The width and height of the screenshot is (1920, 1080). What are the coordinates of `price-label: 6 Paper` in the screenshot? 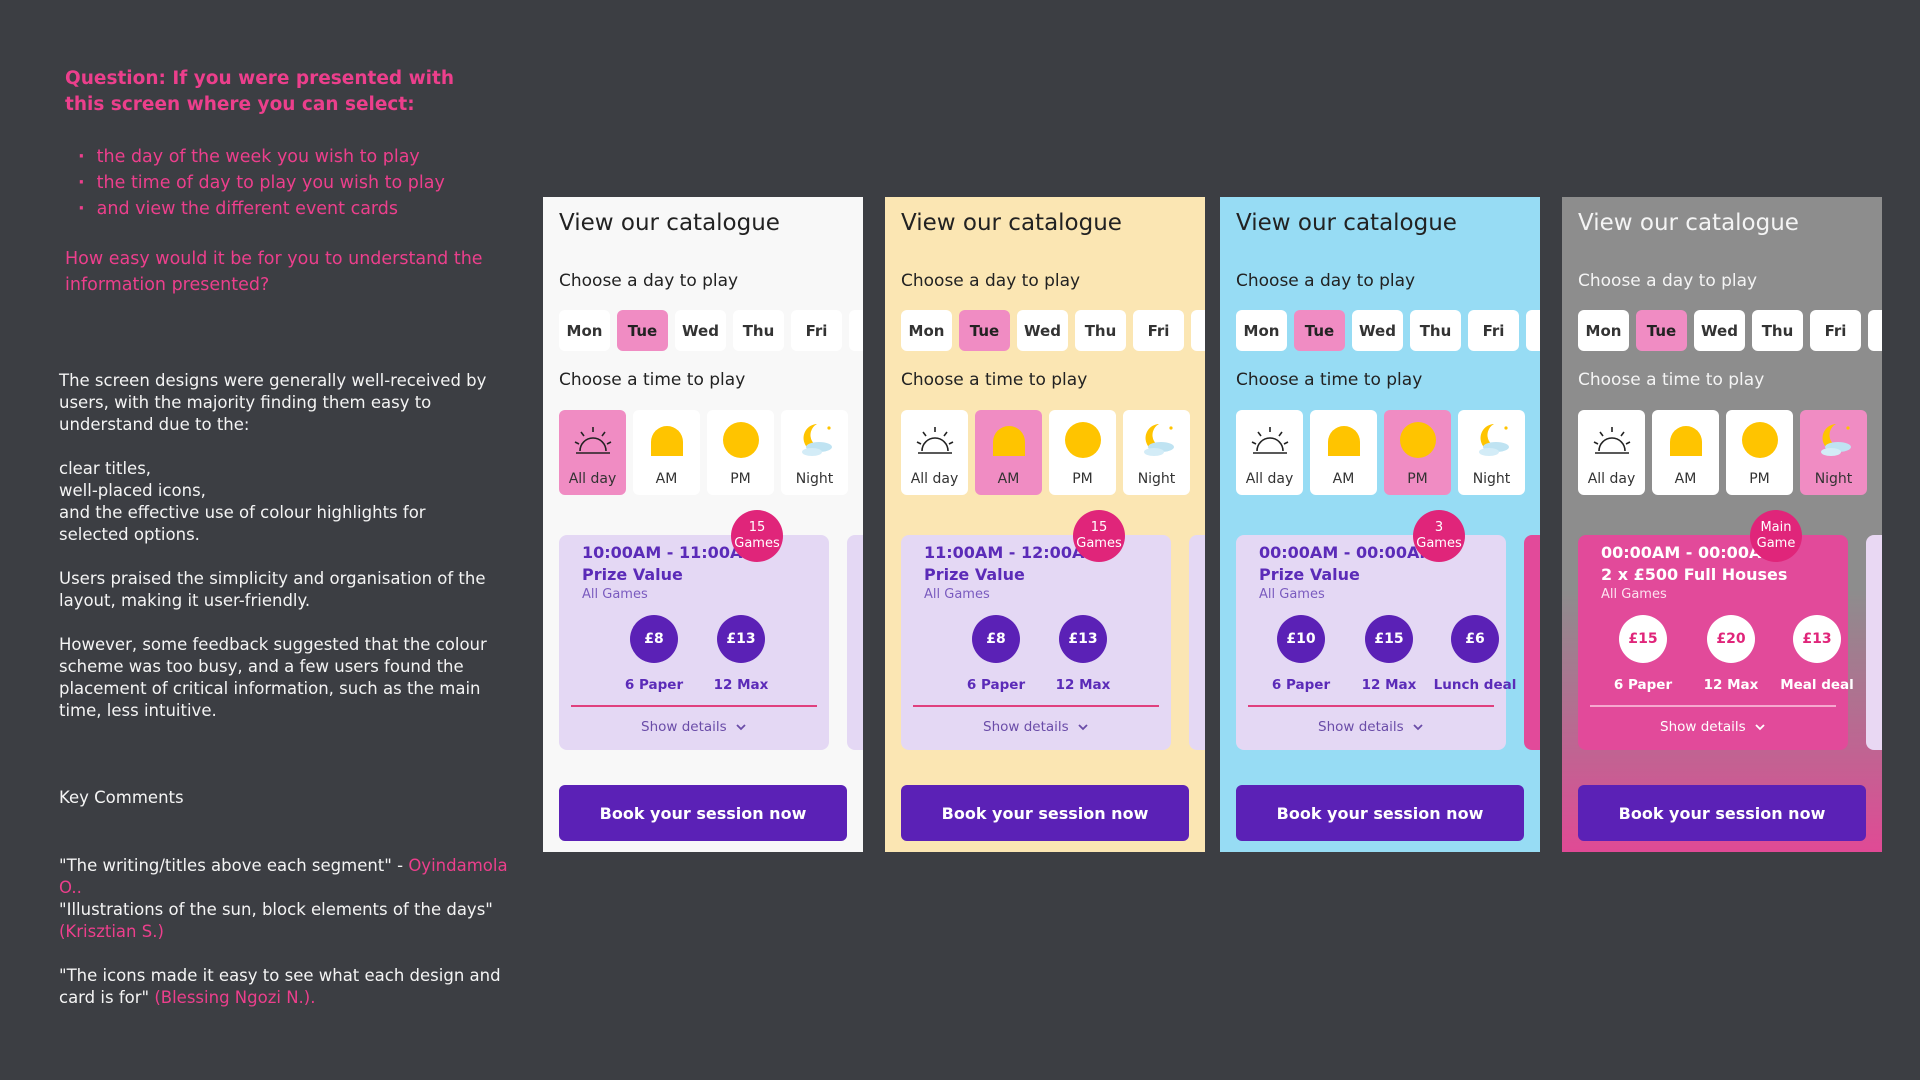 It's located at (1301, 685).